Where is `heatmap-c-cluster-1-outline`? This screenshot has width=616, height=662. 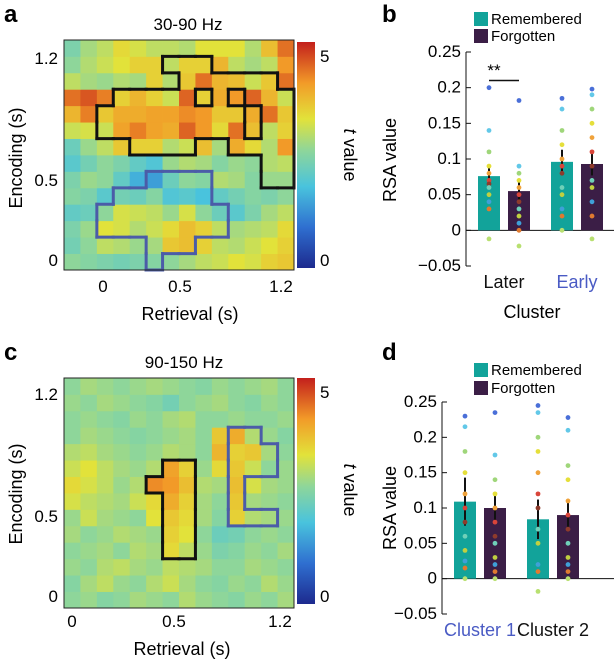
heatmap-c-cluster-1-outline is located at coordinates (170, 509).